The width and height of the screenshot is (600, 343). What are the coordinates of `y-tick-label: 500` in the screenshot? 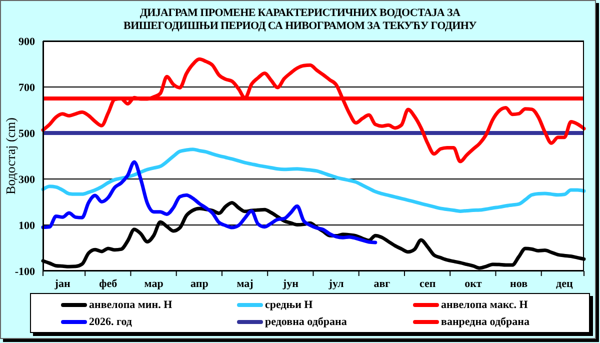 It's located at (27, 134).